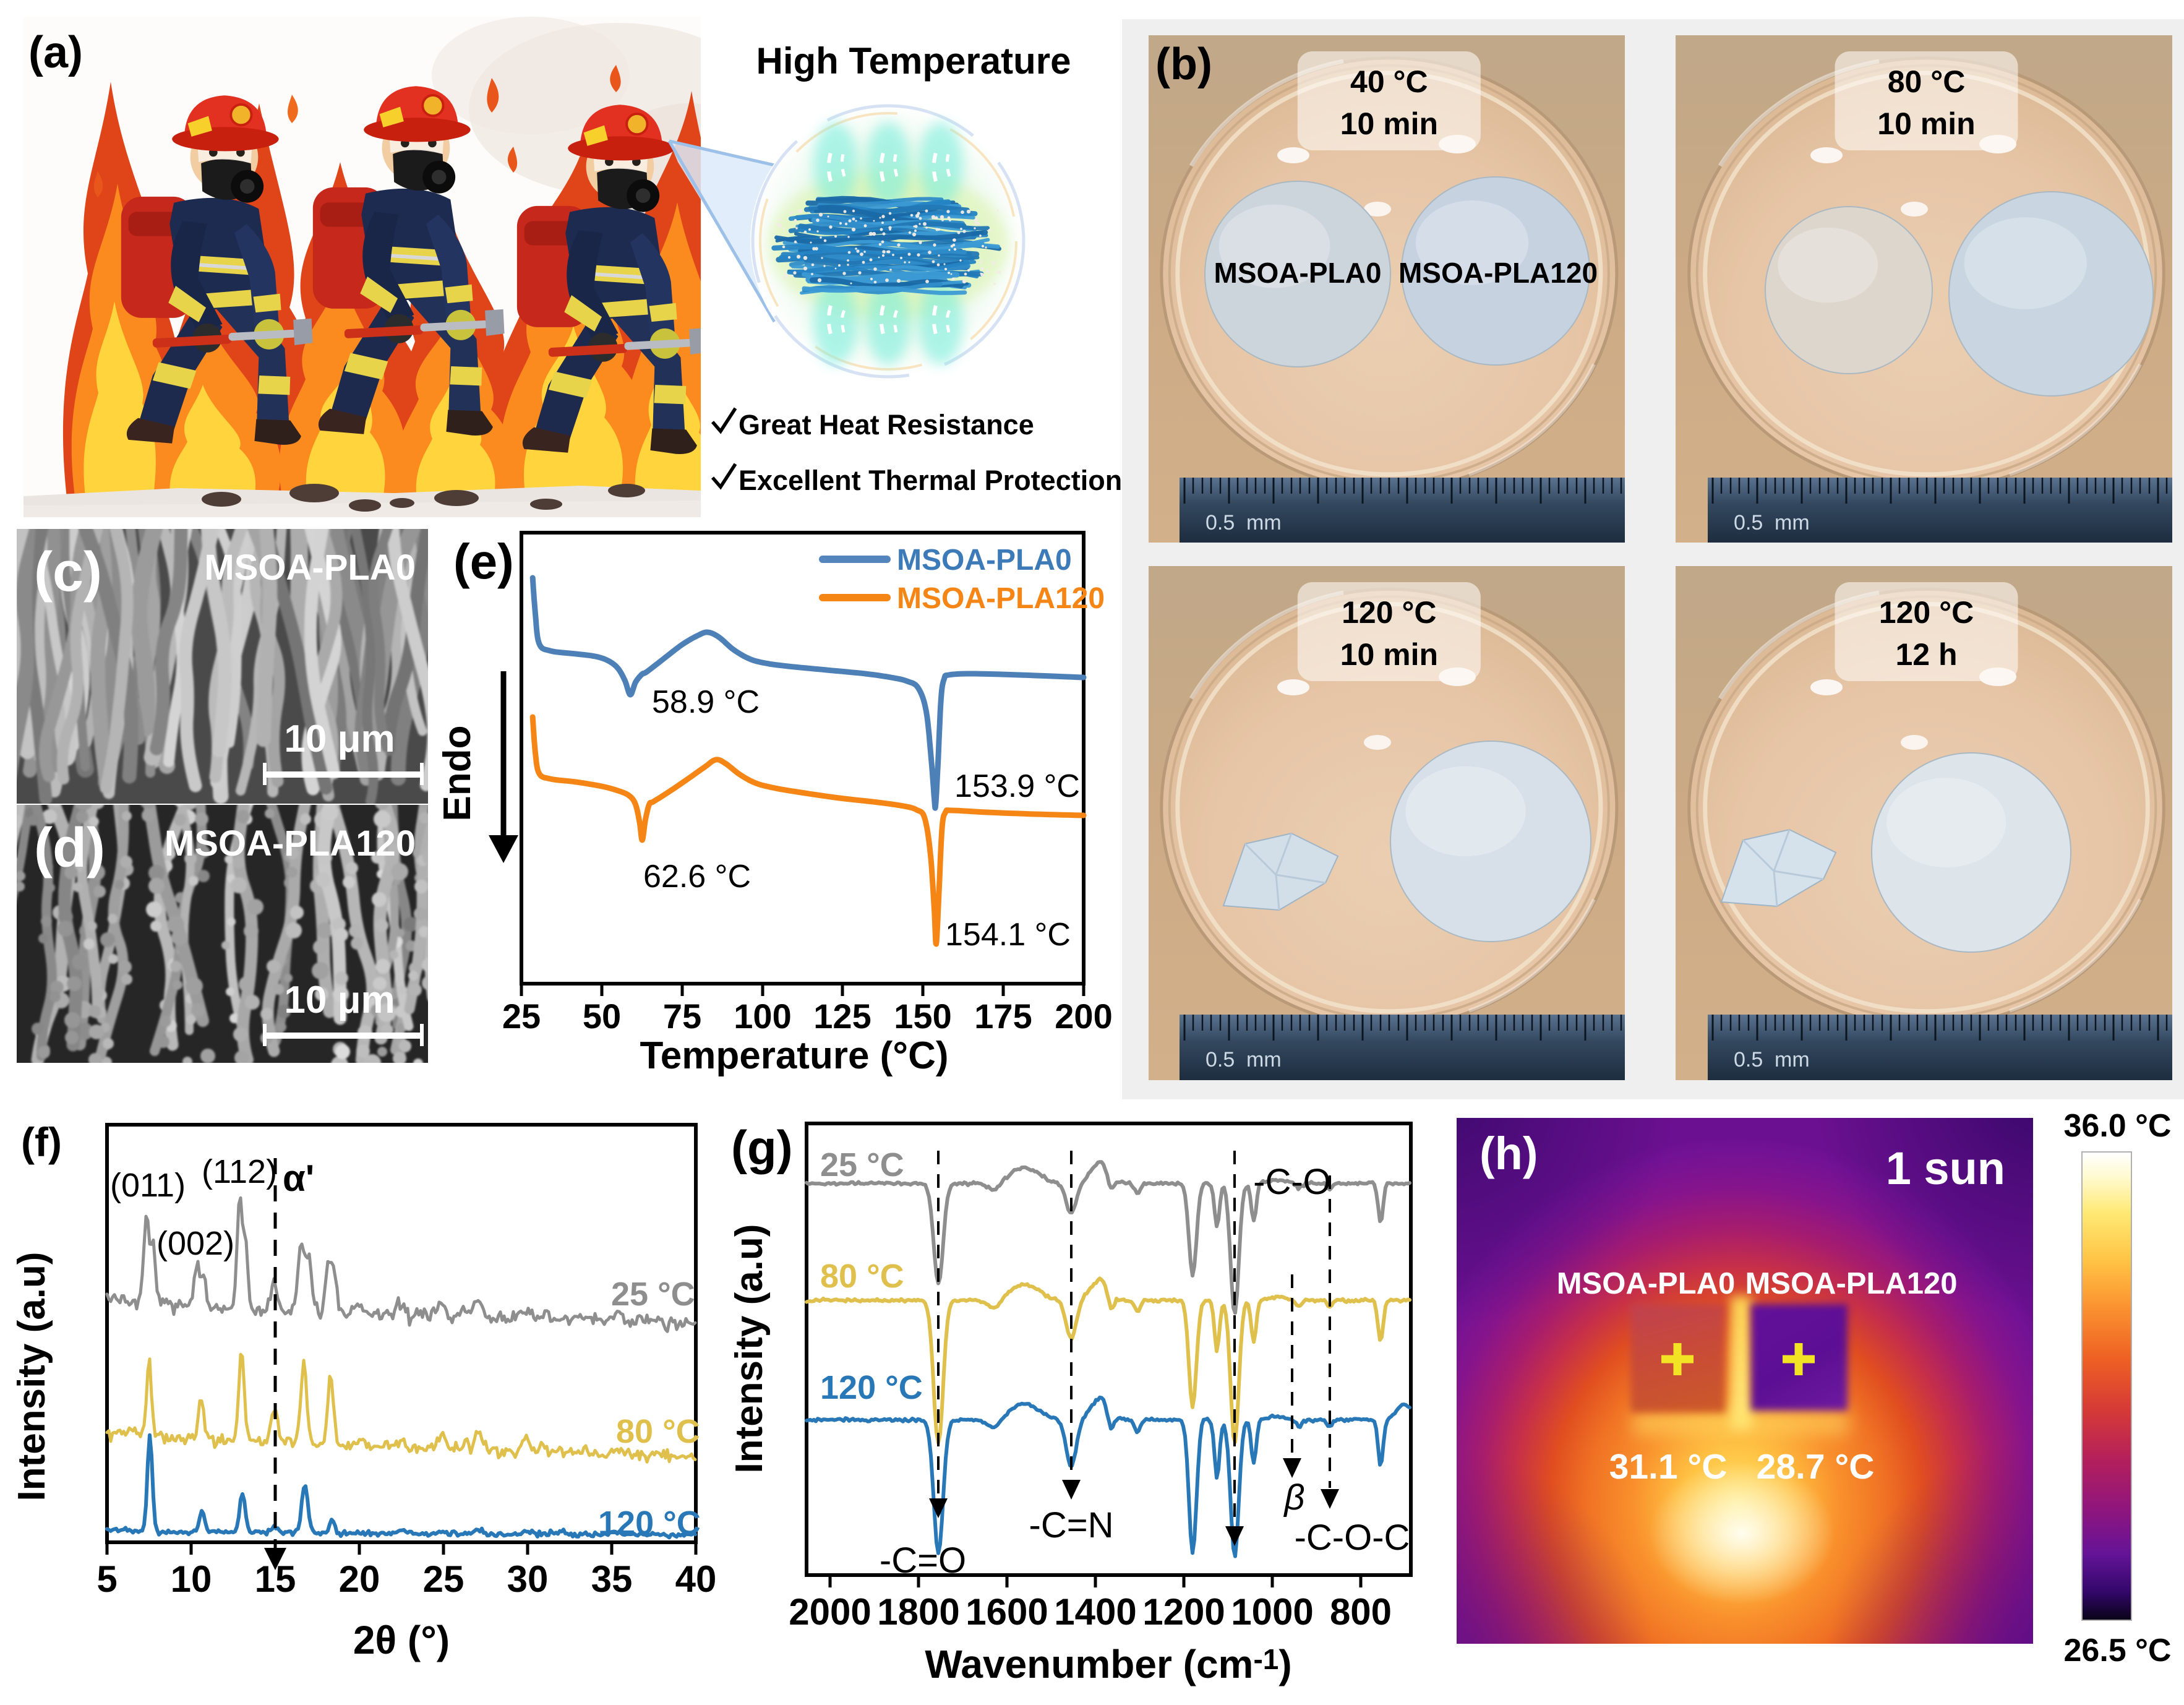  What do you see at coordinates (913, 61) in the screenshot?
I see `svg-text: High Temperature` at bounding box center [913, 61].